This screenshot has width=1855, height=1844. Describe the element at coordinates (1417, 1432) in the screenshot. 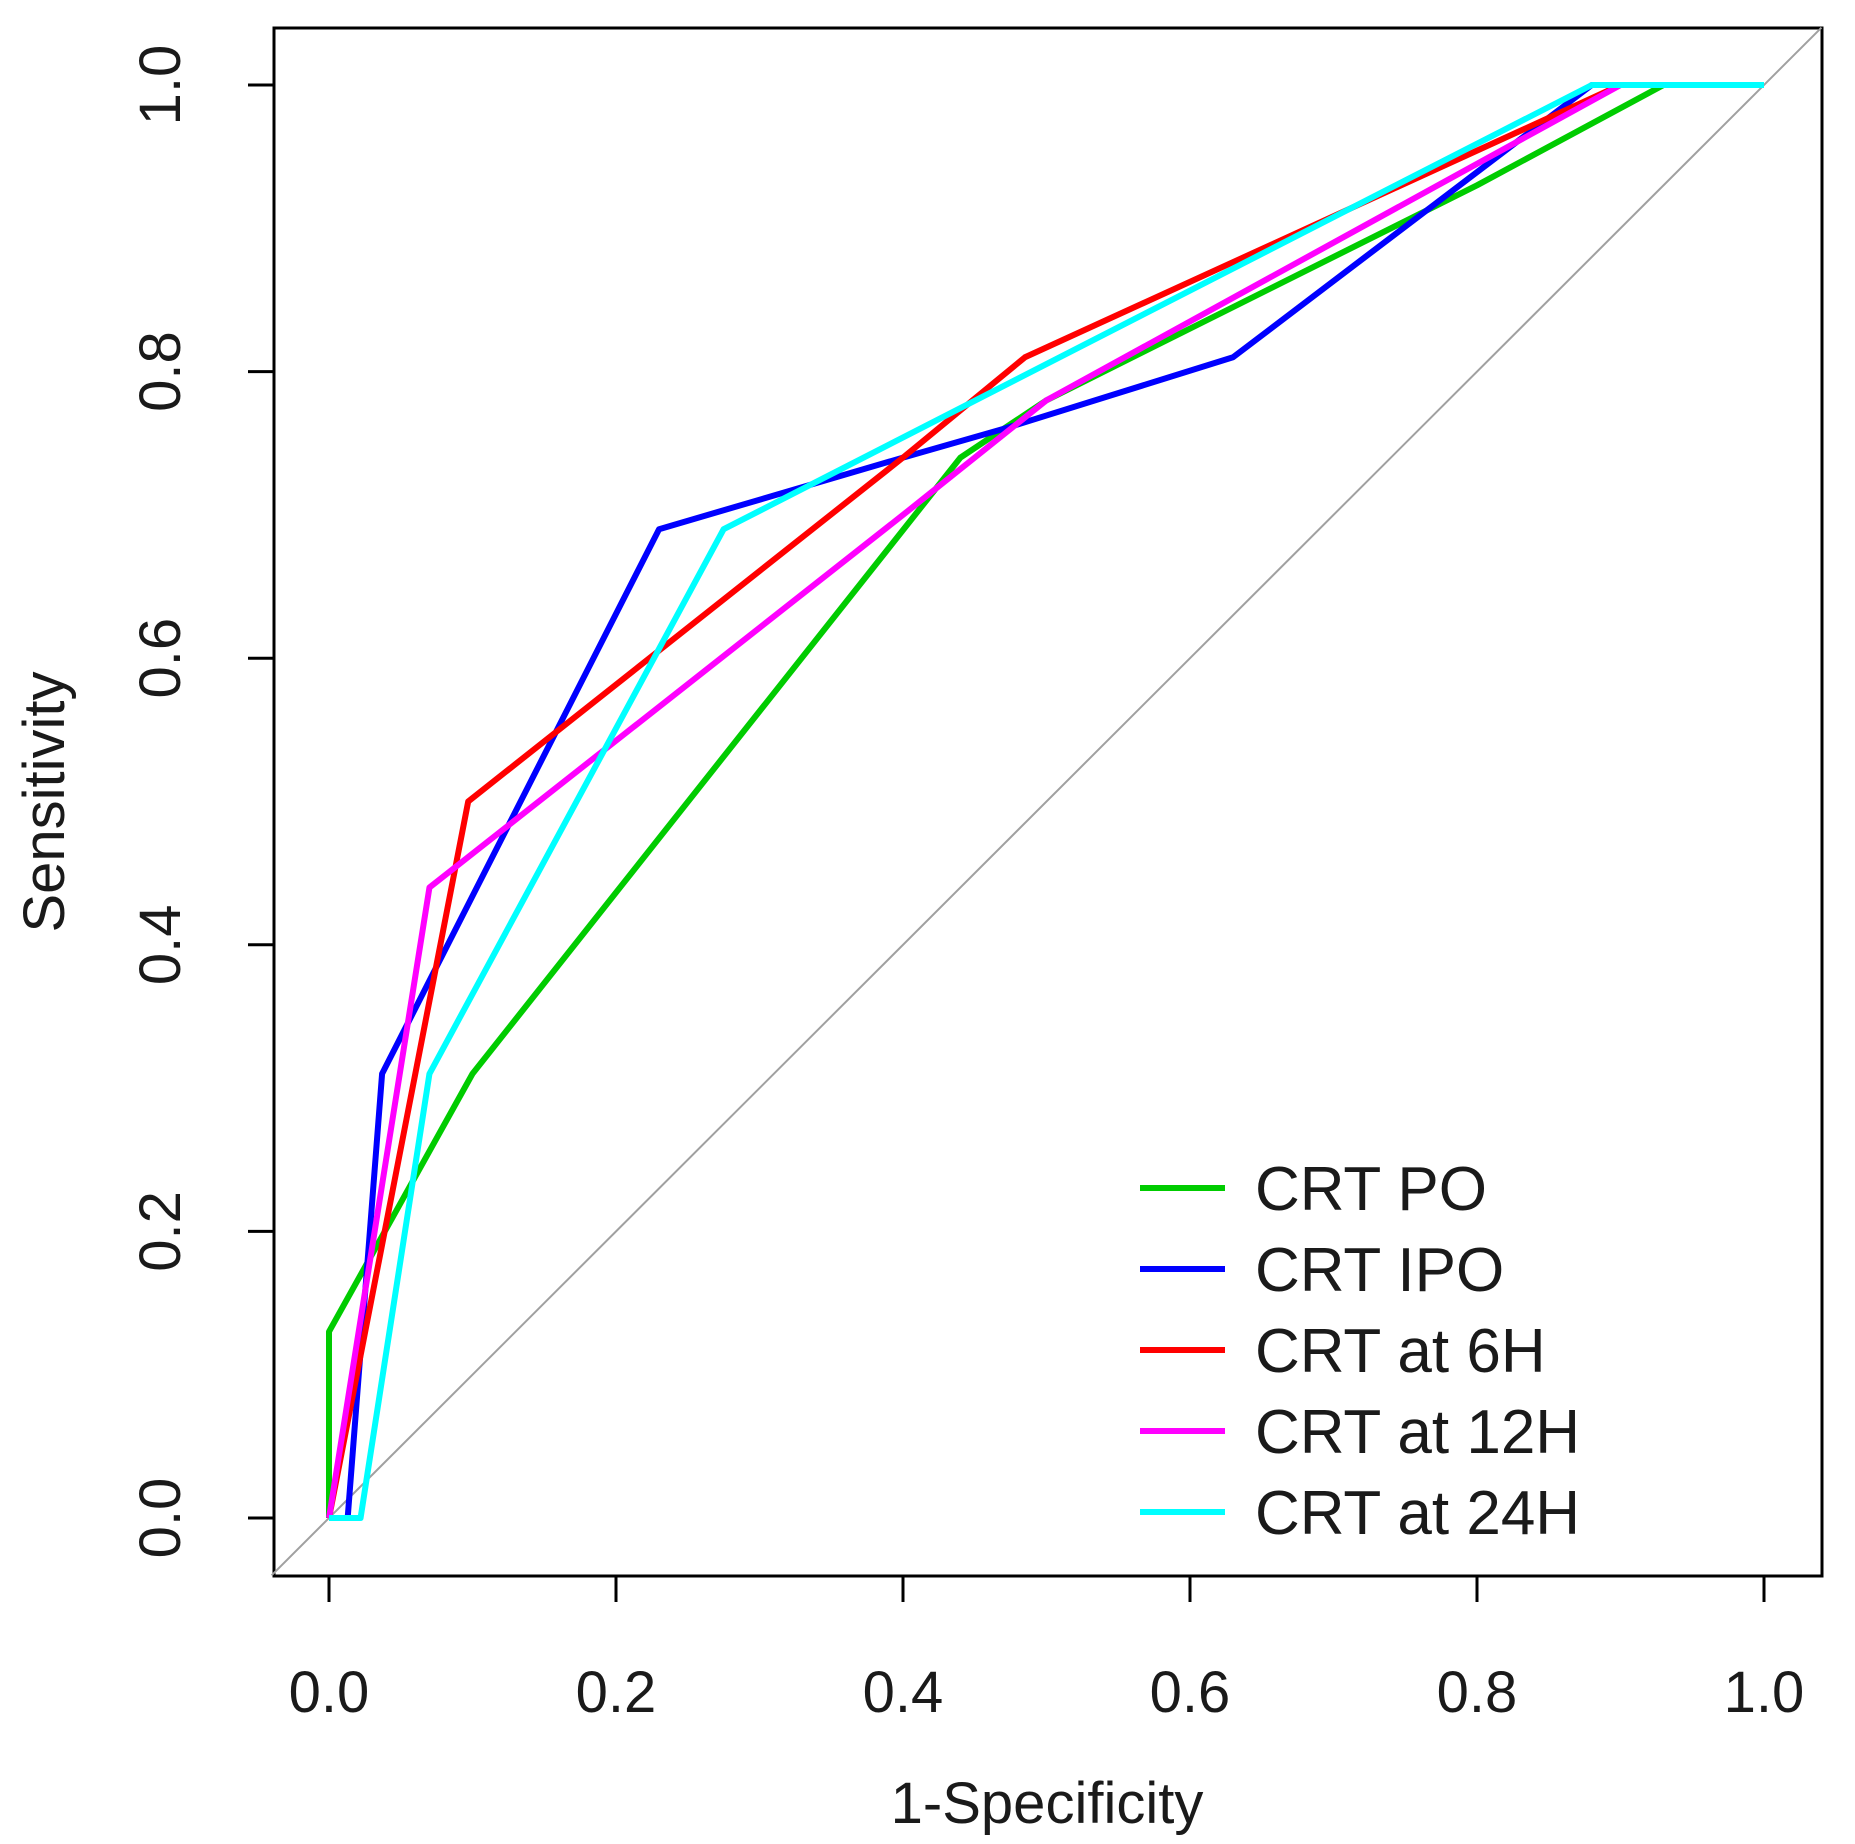

I see `legend-label: CRT at 12H` at that location.